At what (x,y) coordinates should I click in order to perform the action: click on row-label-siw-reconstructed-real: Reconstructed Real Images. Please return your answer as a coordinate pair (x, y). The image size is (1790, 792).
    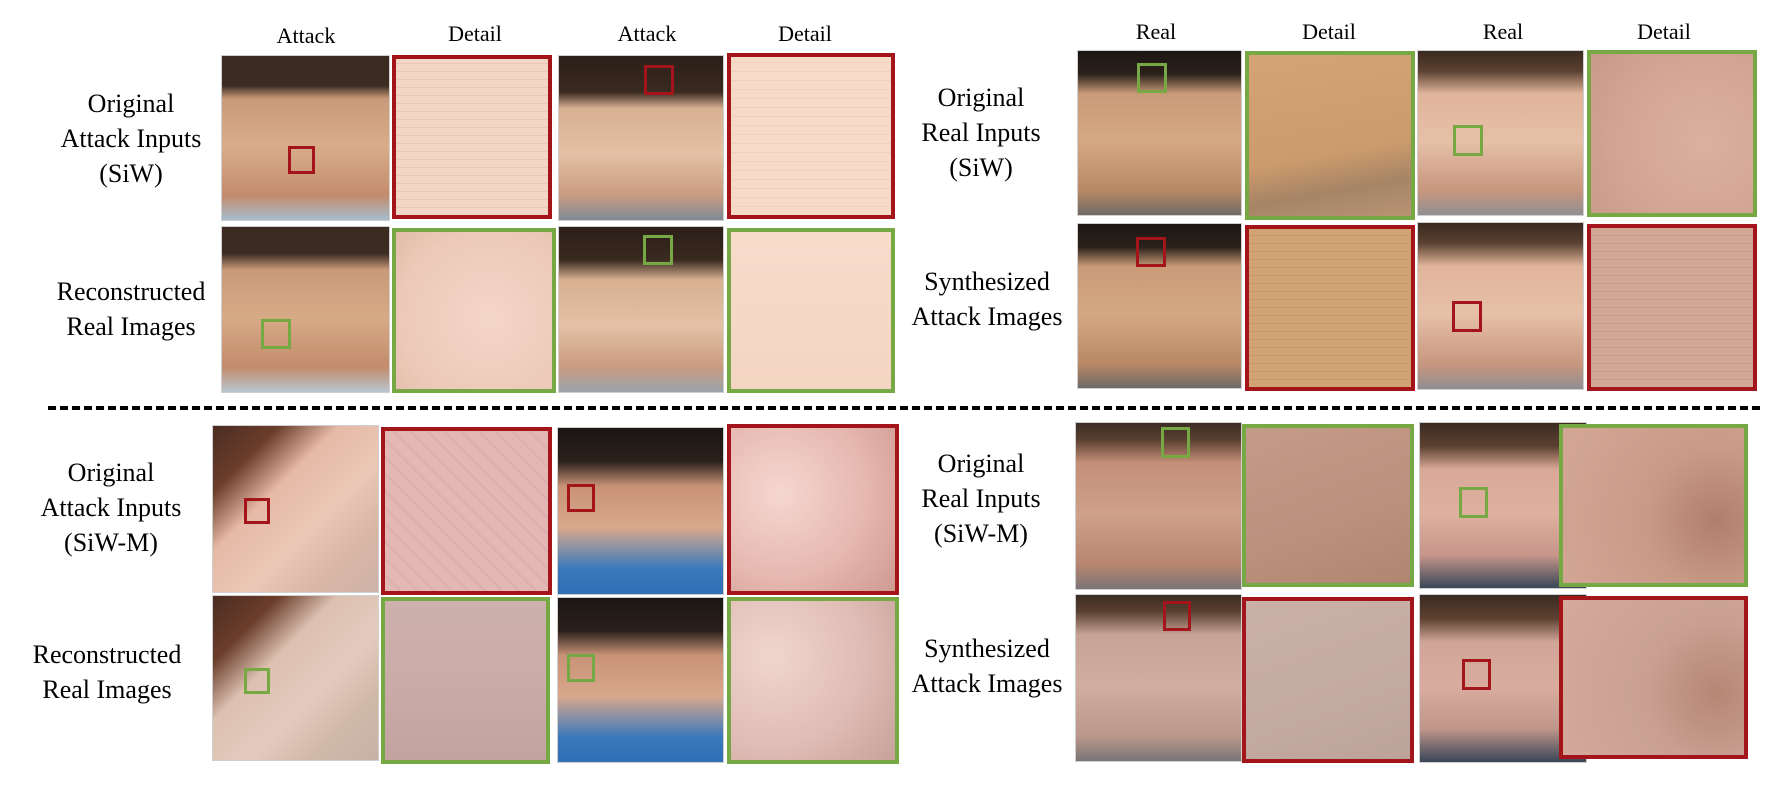
    Looking at the image, I should click on (131, 309).